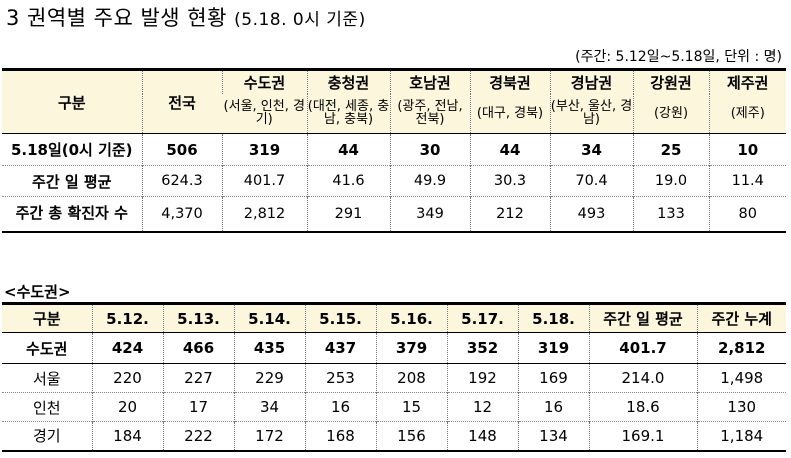 The image size is (791, 458). Describe the element at coordinates (127, 436) in the screenshot. I see `cell-value: 184` at that location.